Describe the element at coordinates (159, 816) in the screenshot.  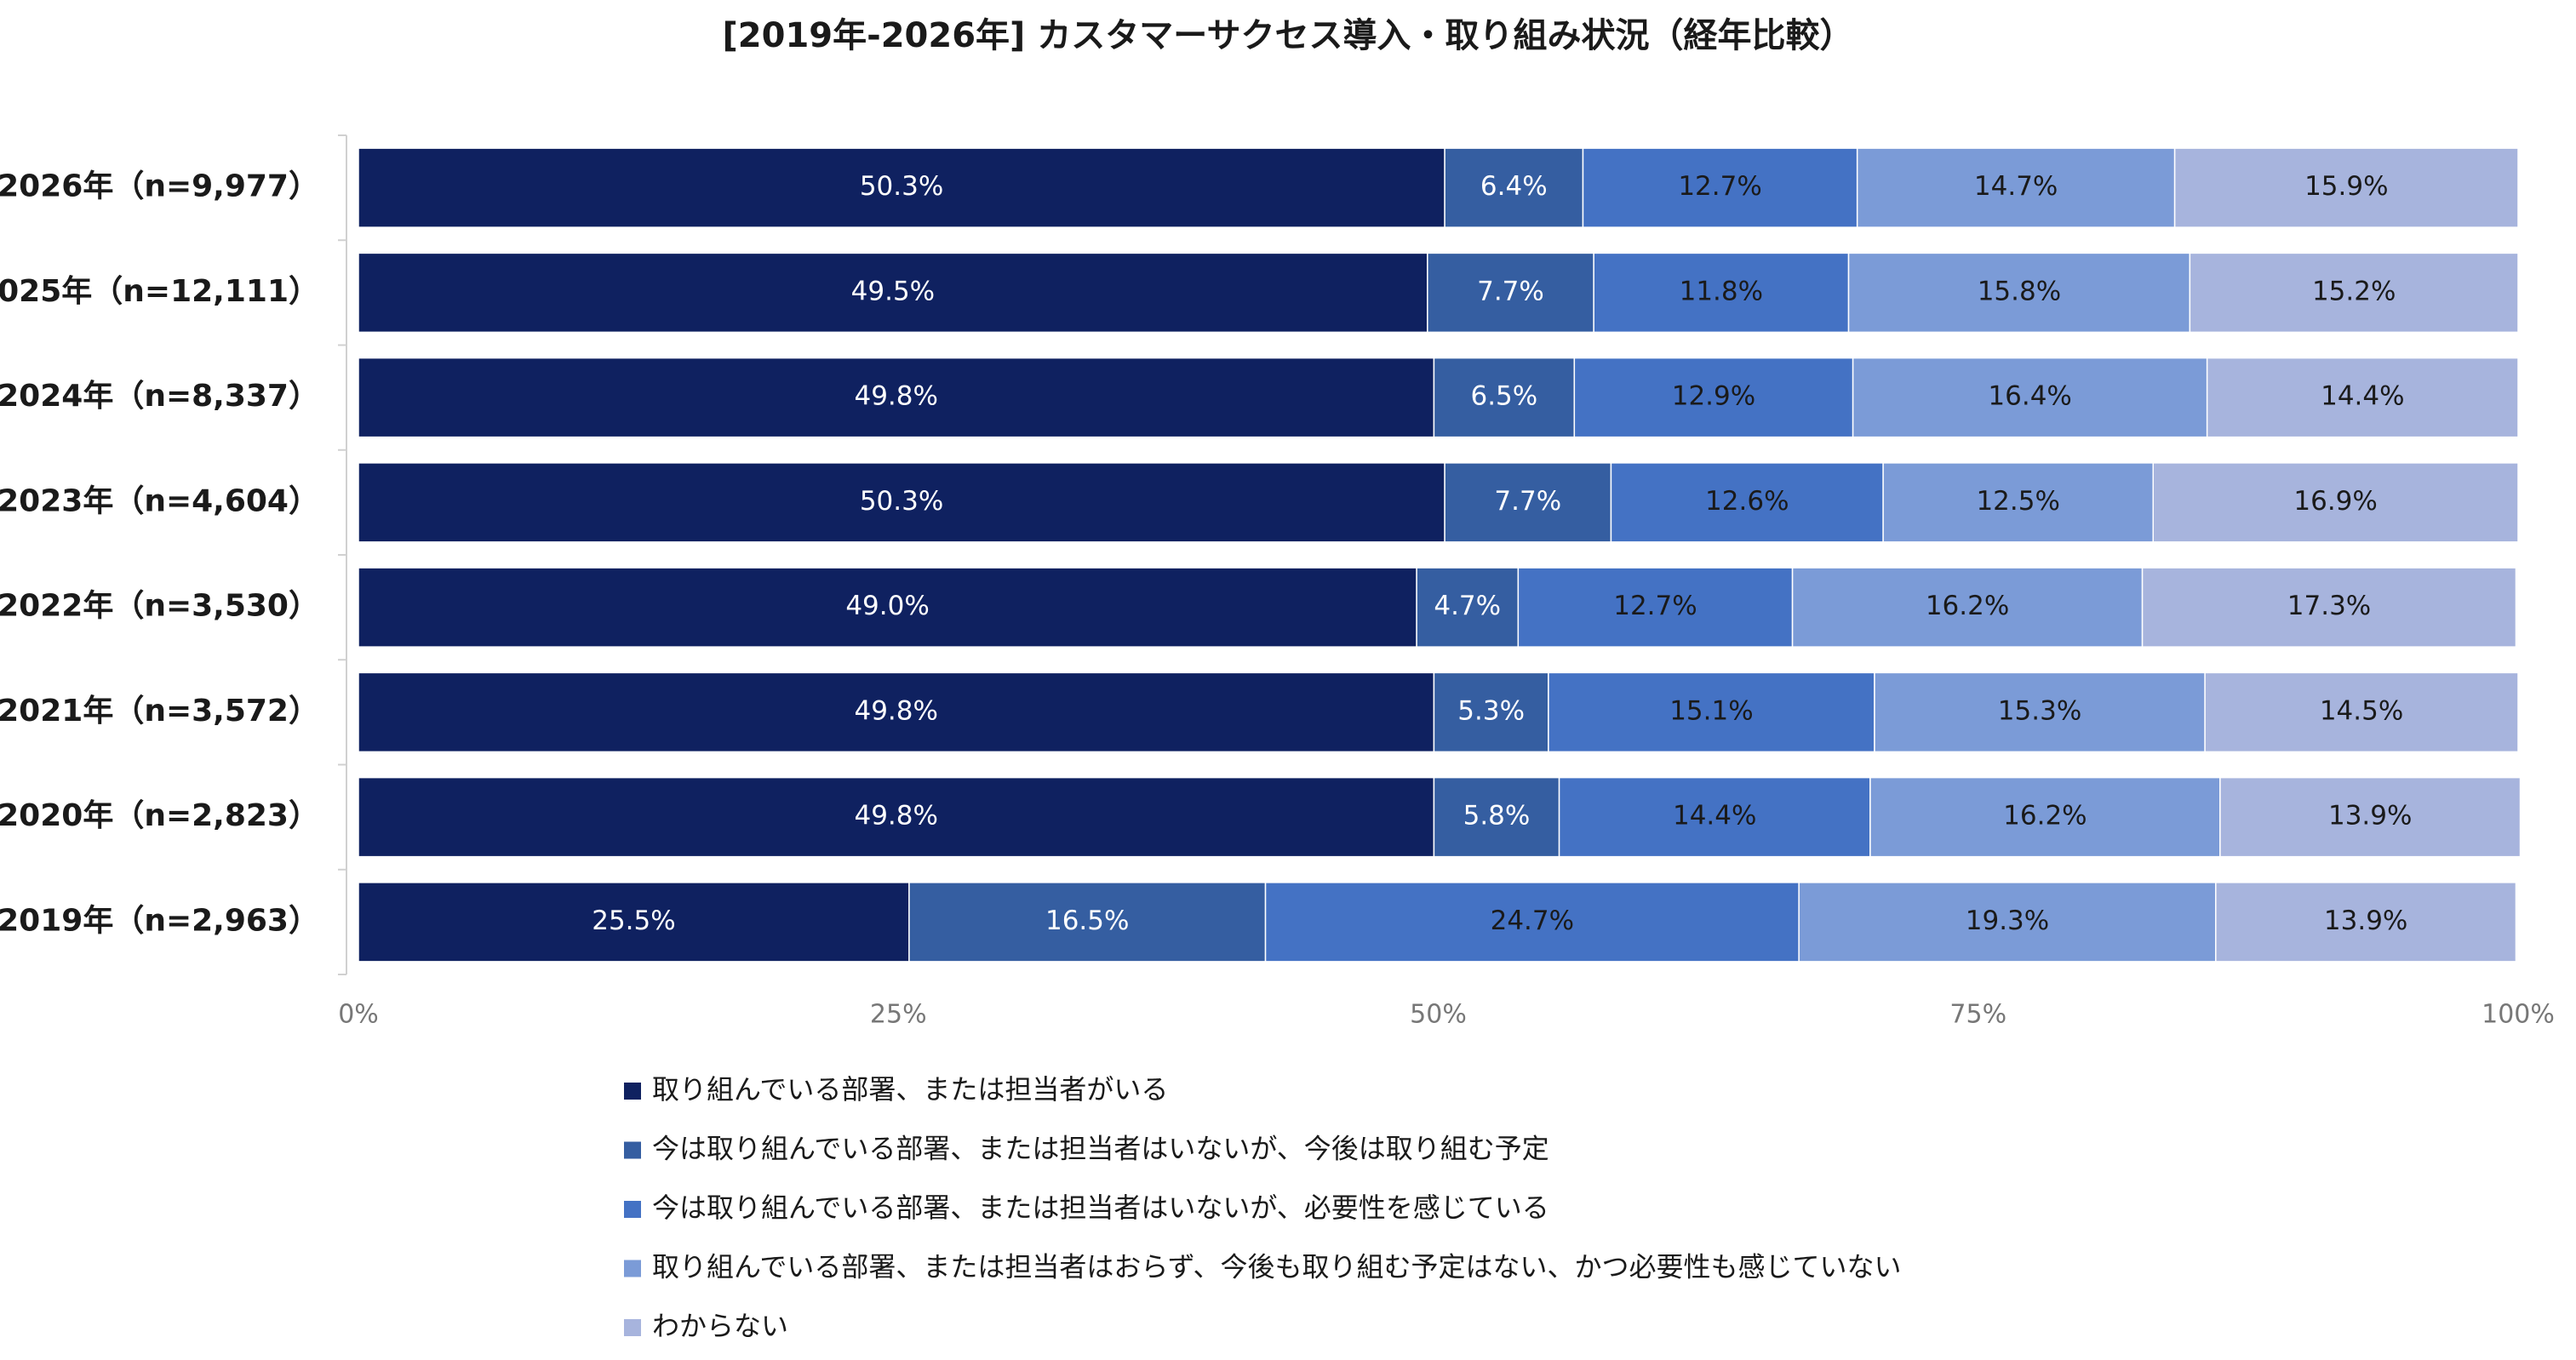
I see `y-tick-label: 2020年（n=2,823）` at that location.